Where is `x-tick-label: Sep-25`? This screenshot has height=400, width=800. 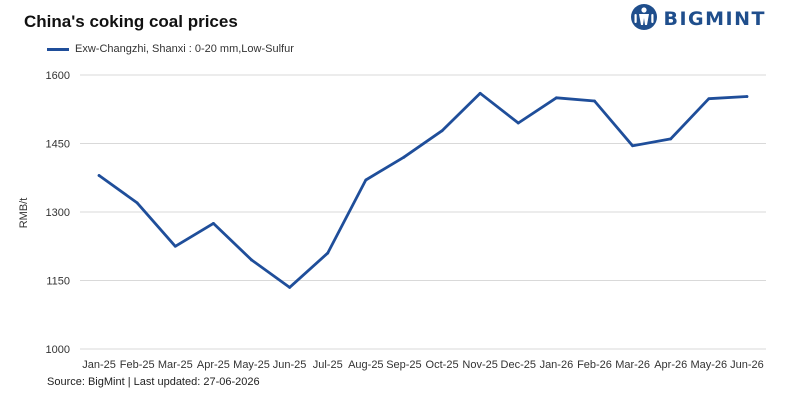 x-tick-label: Sep-25 is located at coordinates (403, 365).